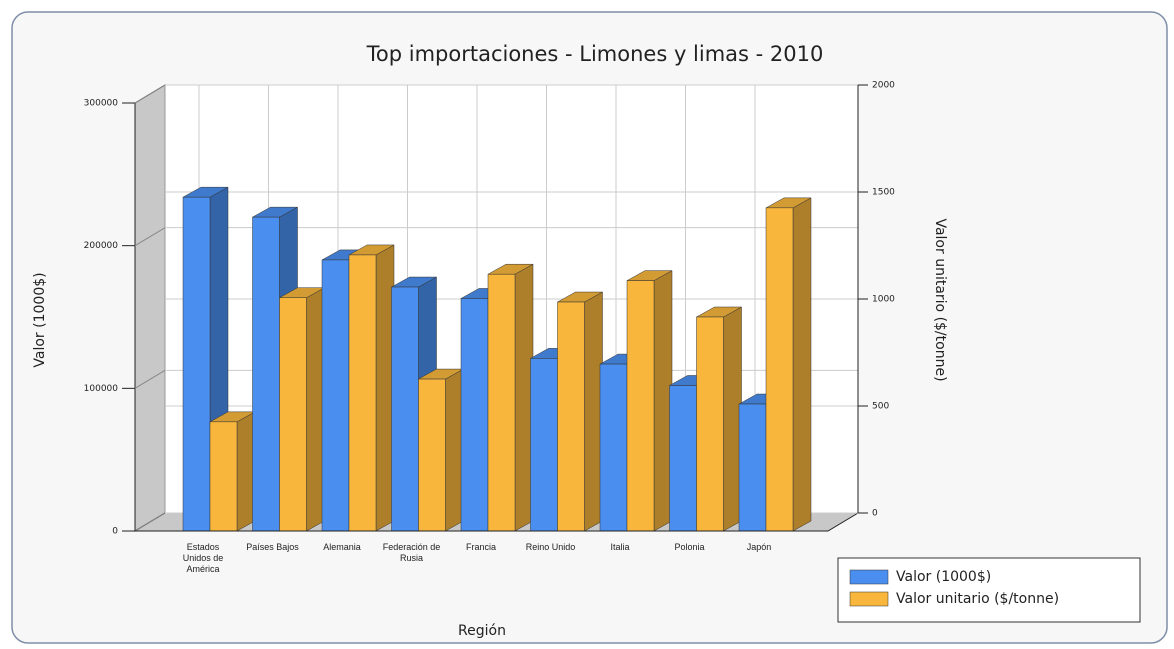 This screenshot has height=649, width=1174. Describe the element at coordinates (203, 558) in the screenshot. I see `x-tick-label: Estados Unidos de América` at that location.